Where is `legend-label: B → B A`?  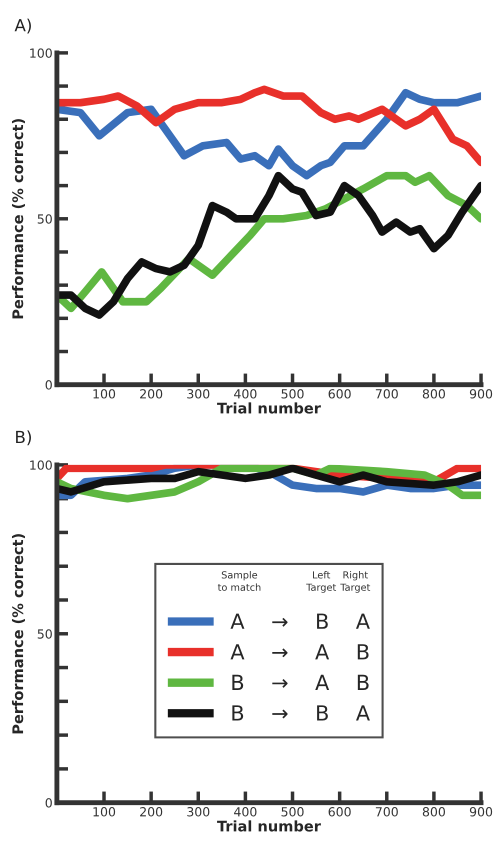
legend-label: B → B A is located at coordinates (301, 713).